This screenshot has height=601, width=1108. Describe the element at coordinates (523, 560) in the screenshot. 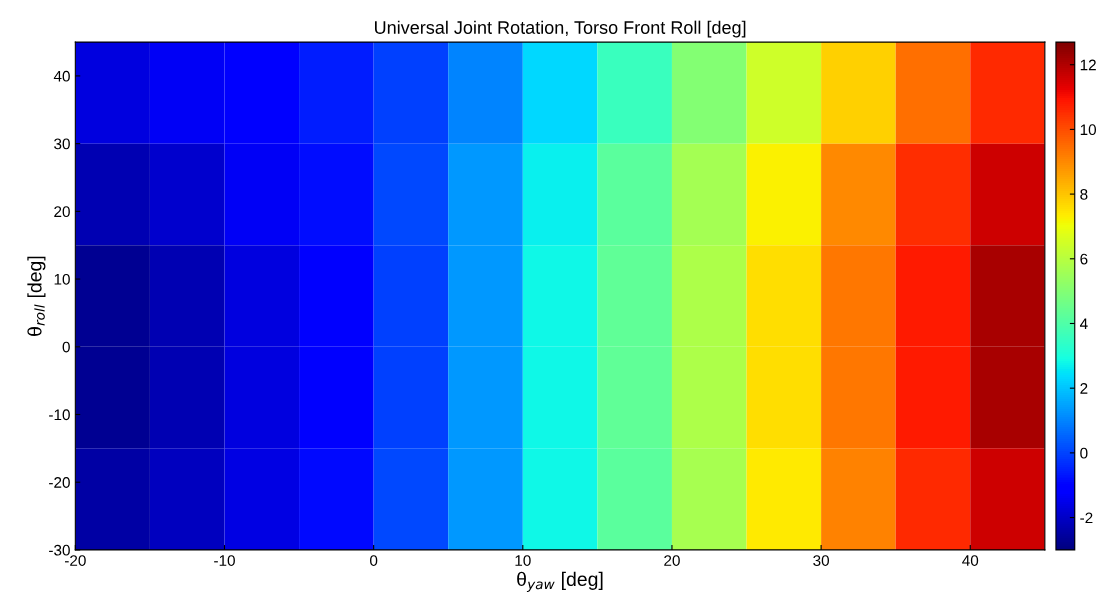

I see `x-tick-label: 10` at that location.